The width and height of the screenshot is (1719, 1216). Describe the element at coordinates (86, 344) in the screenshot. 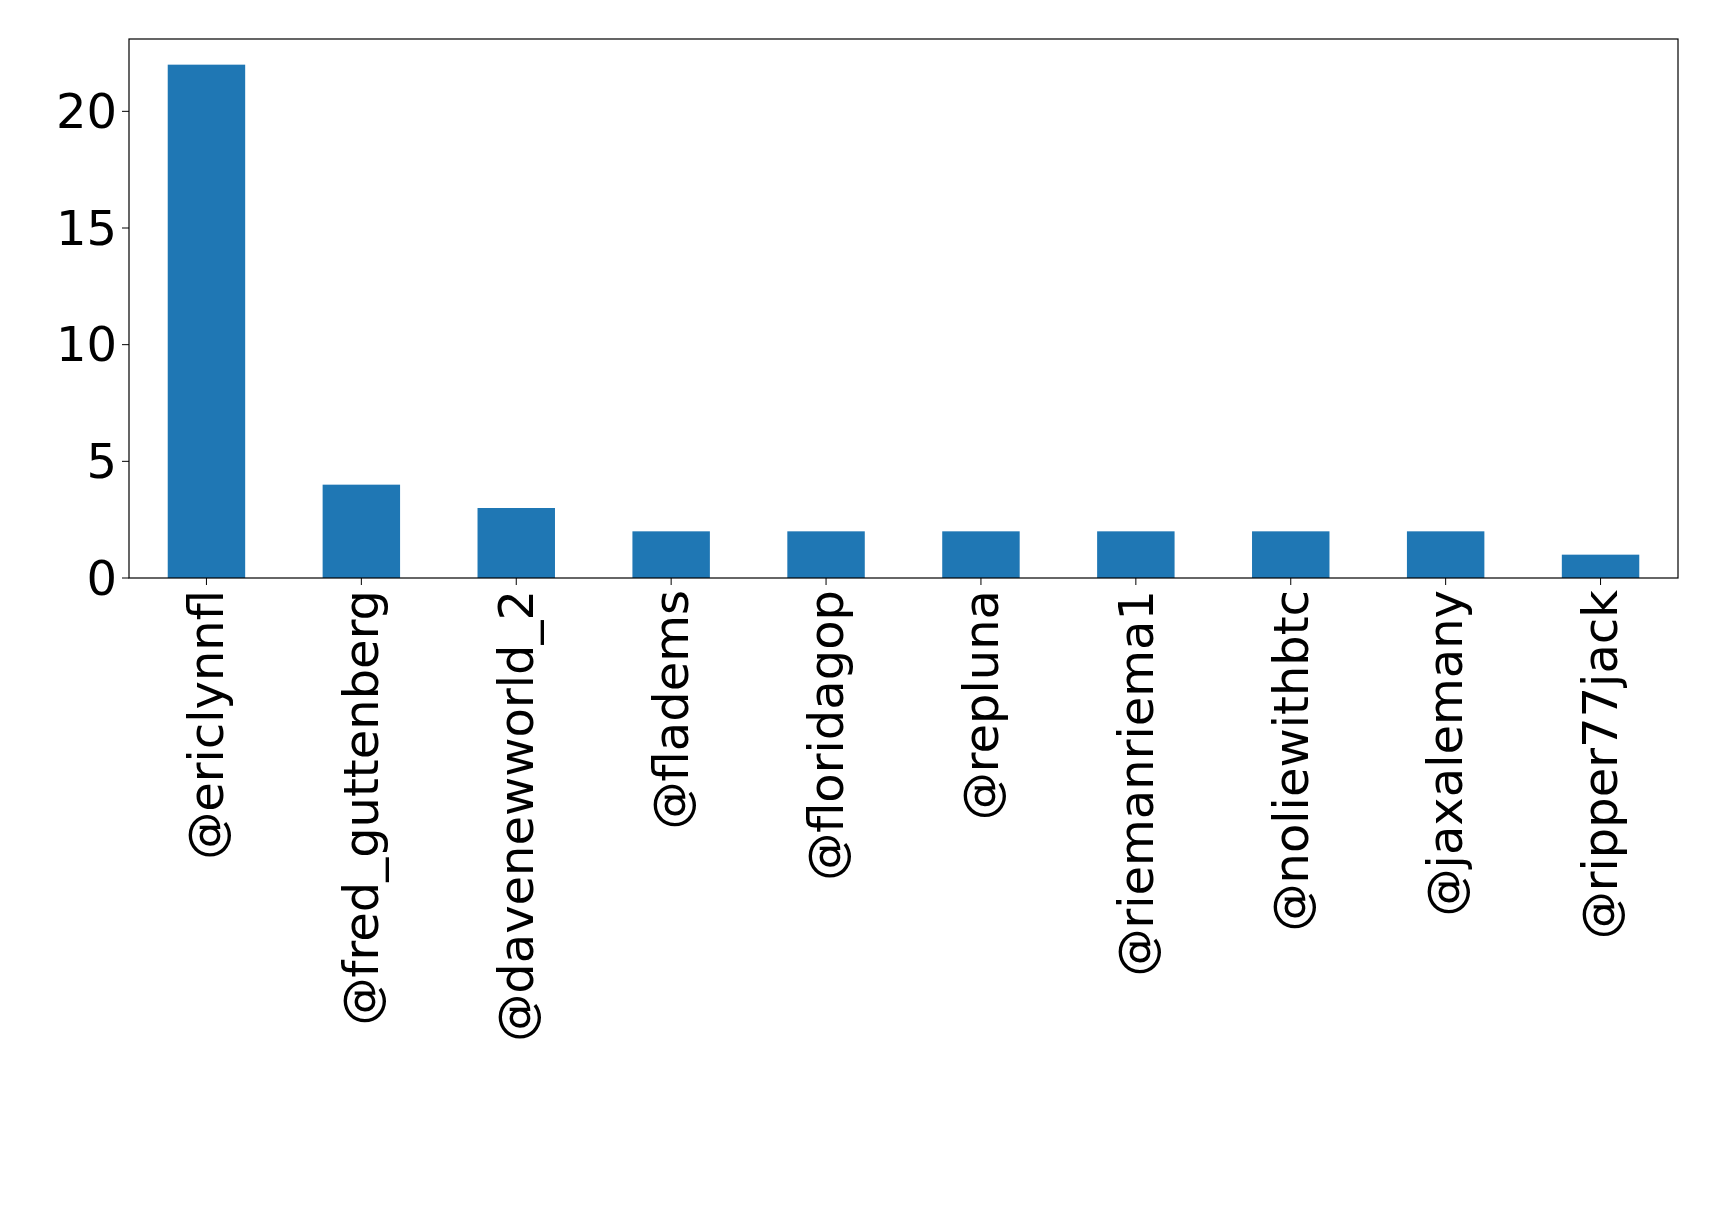

I see `y-tick-label: 10` at that location.